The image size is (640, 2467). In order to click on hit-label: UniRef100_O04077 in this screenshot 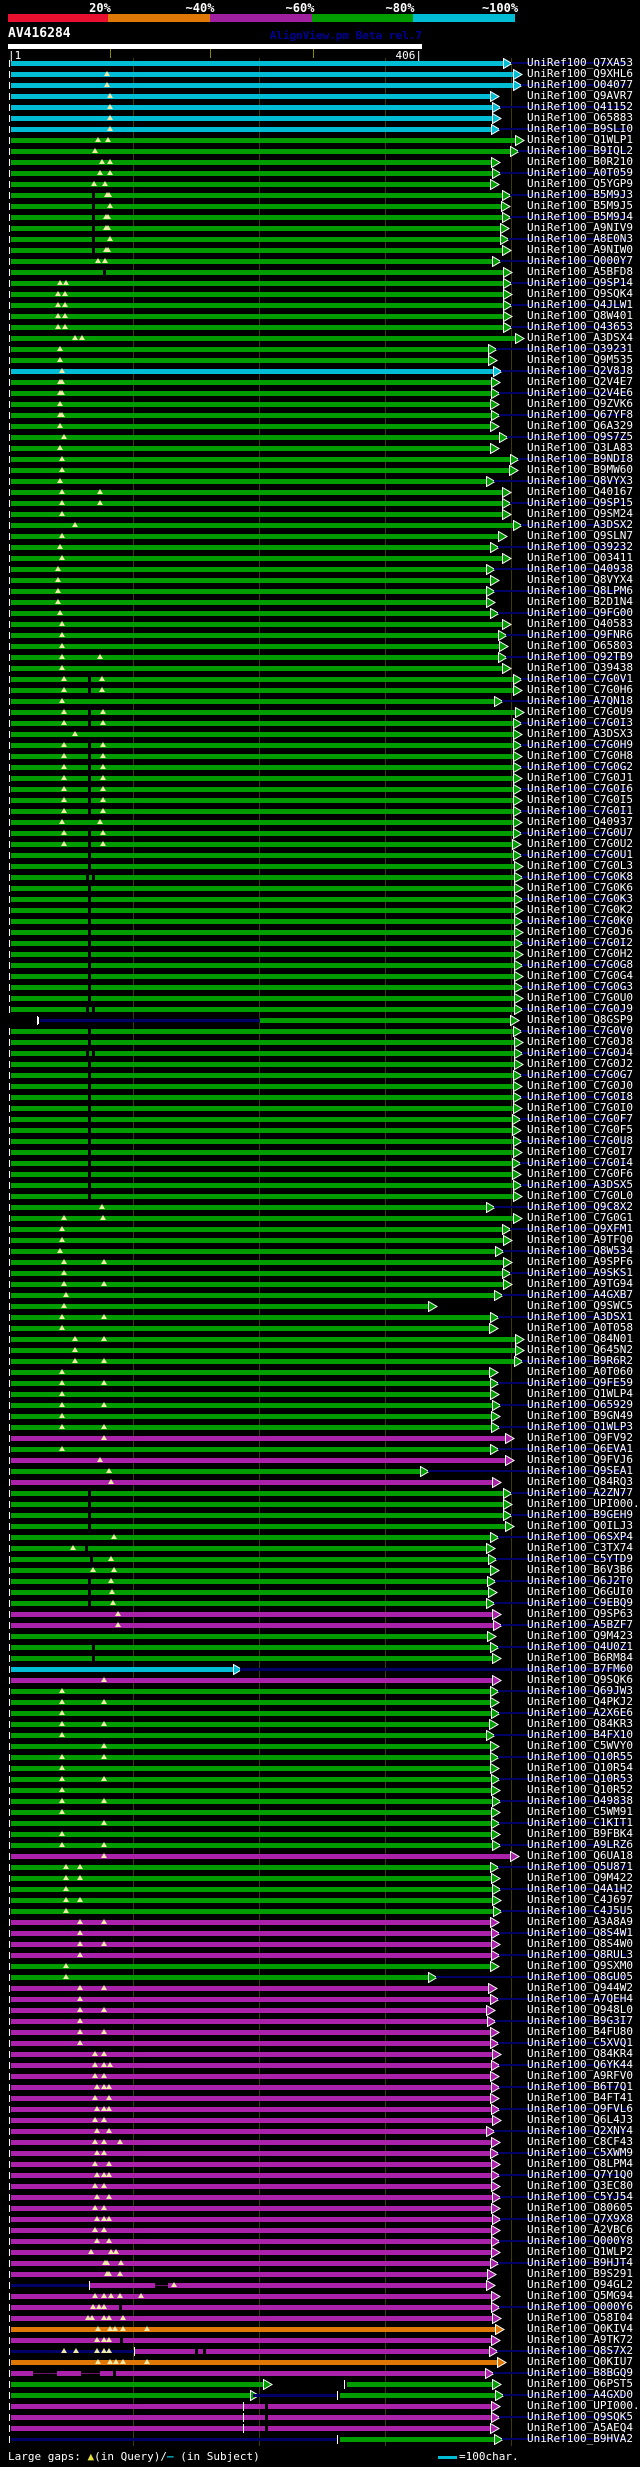, I will do `click(580, 84)`.